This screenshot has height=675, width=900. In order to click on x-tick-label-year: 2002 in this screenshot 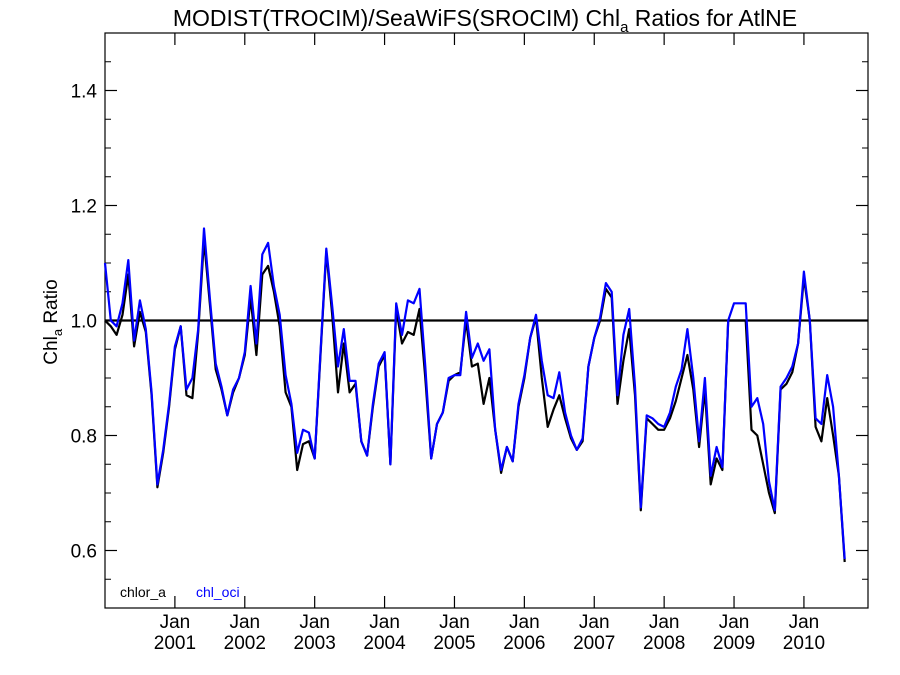, I will do `click(245, 643)`.